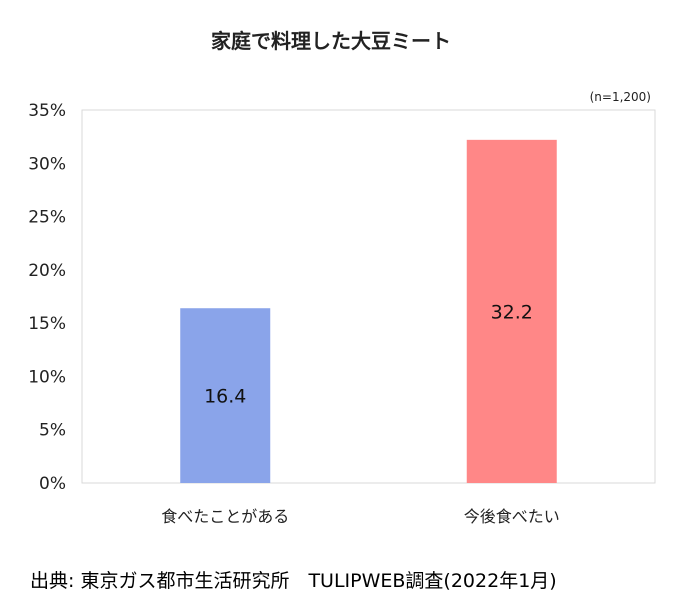 The width and height of the screenshot is (683, 612). What do you see at coordinates (47, 164) in the screenshot?
I see `y-tick-label: 30%` at bounding box center [47, 164].